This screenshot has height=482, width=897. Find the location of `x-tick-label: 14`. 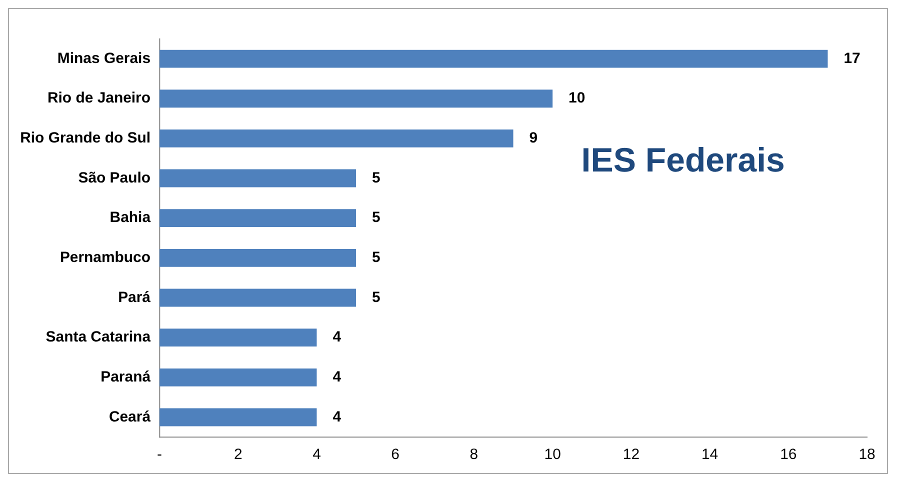

x-tick-label: 14 is located at coordinates (709, 455).